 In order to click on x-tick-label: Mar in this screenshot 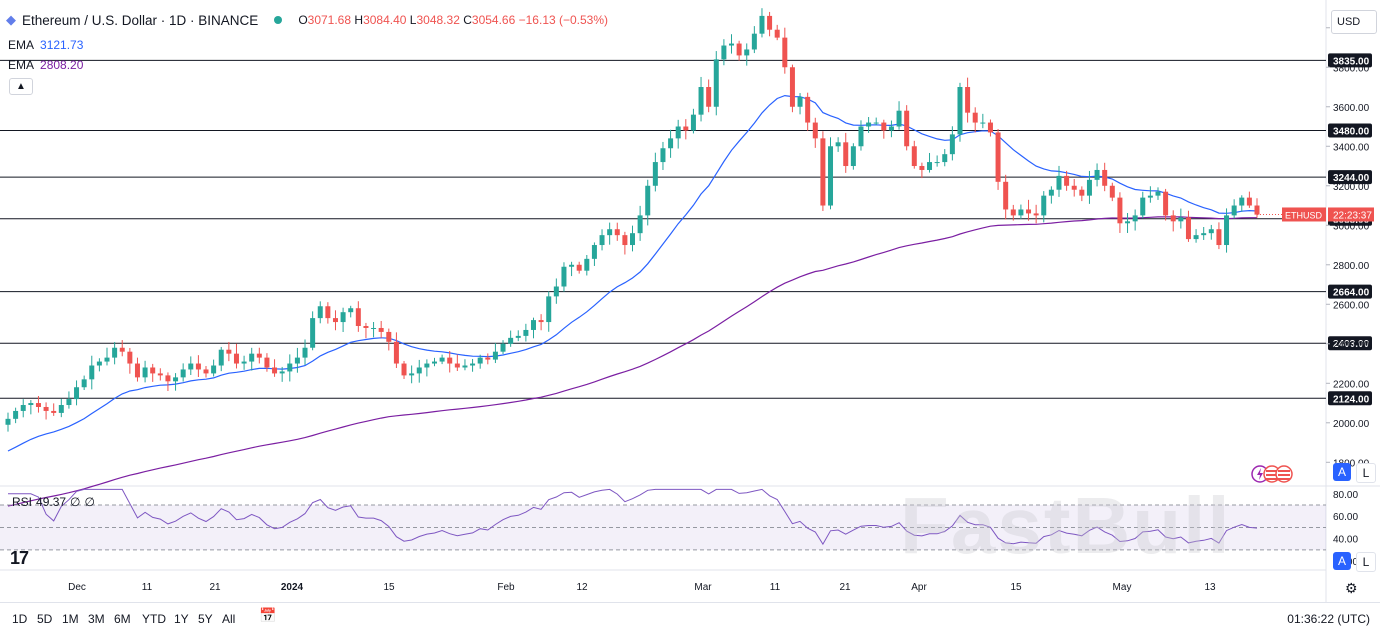, I will do `click(703, 587)`.